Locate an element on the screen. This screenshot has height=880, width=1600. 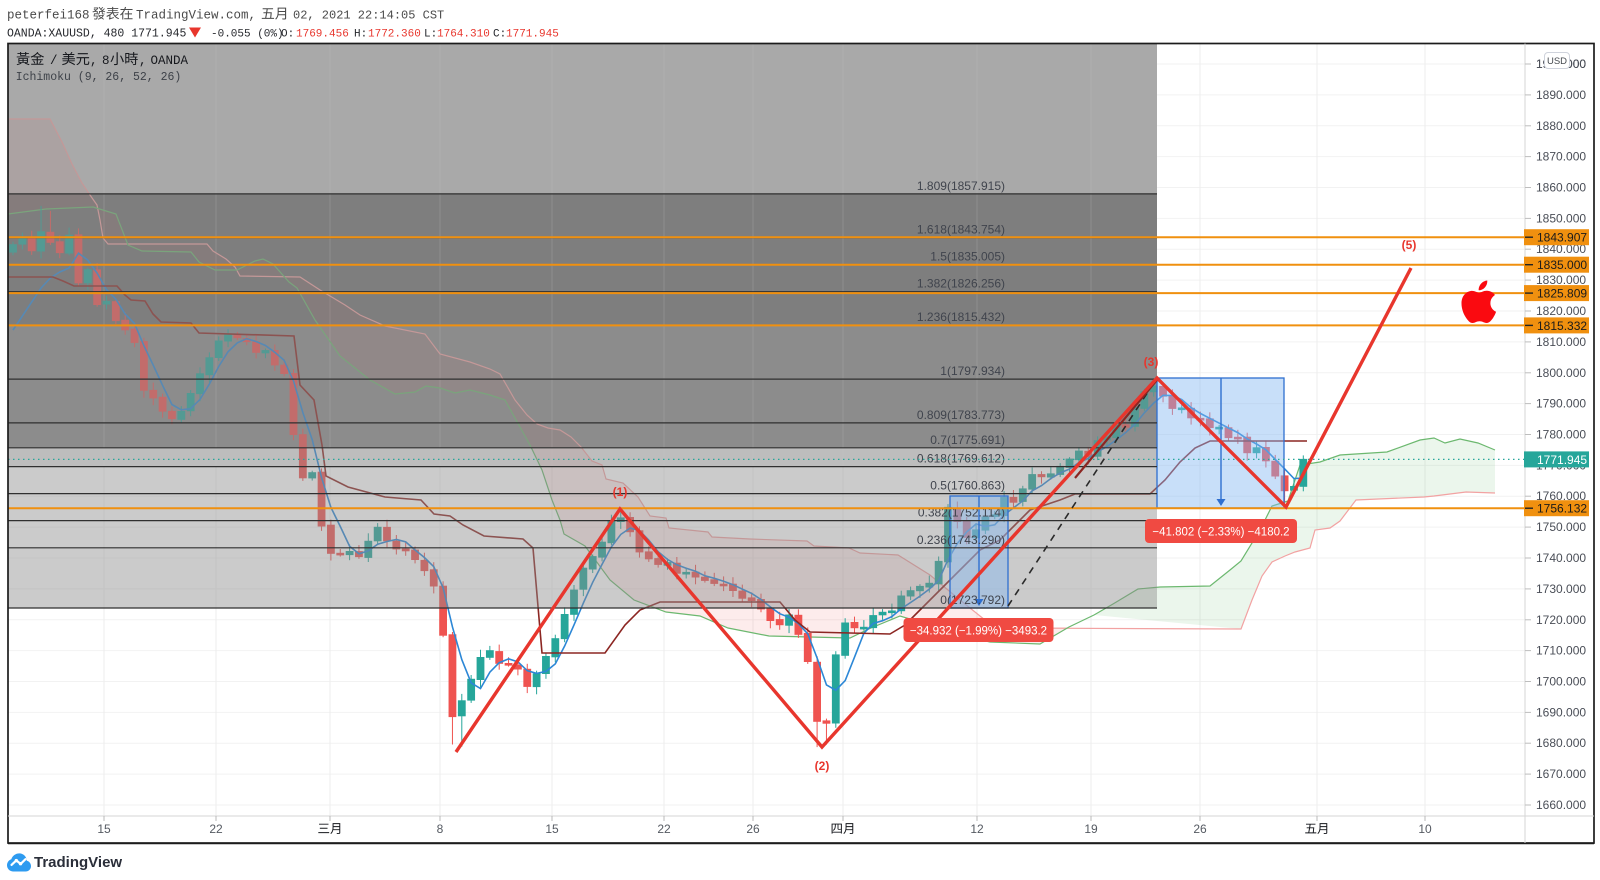
svg-text: 1700.000 is located at coordinates (1561, 682).